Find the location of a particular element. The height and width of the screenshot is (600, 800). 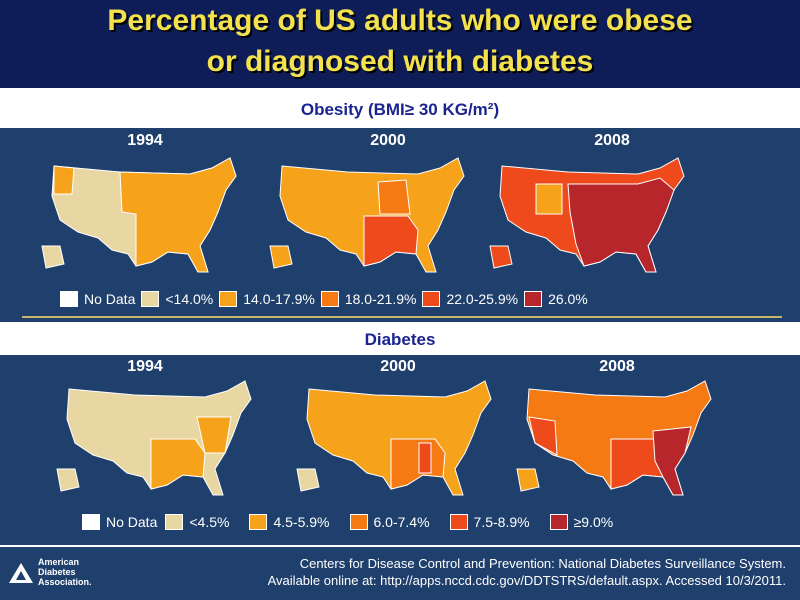

title-line-1: Percentage of US adults who were obese is located at coordinates (400, 20).